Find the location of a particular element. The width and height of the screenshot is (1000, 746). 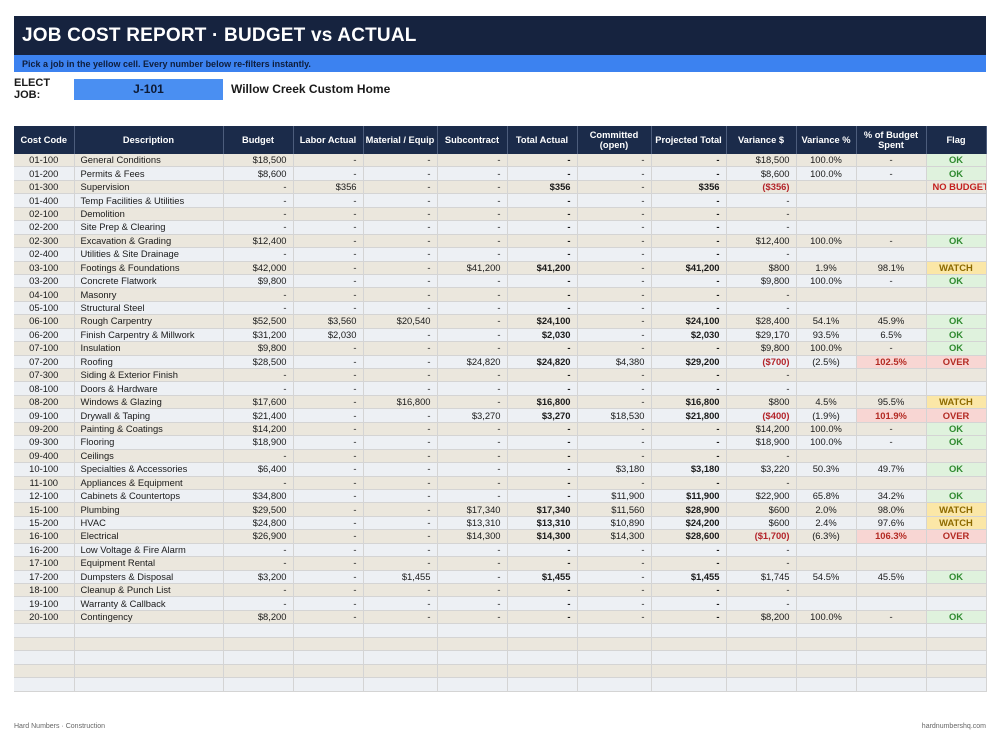

column-header: Committed (open) is located at coordinates (614, 140).